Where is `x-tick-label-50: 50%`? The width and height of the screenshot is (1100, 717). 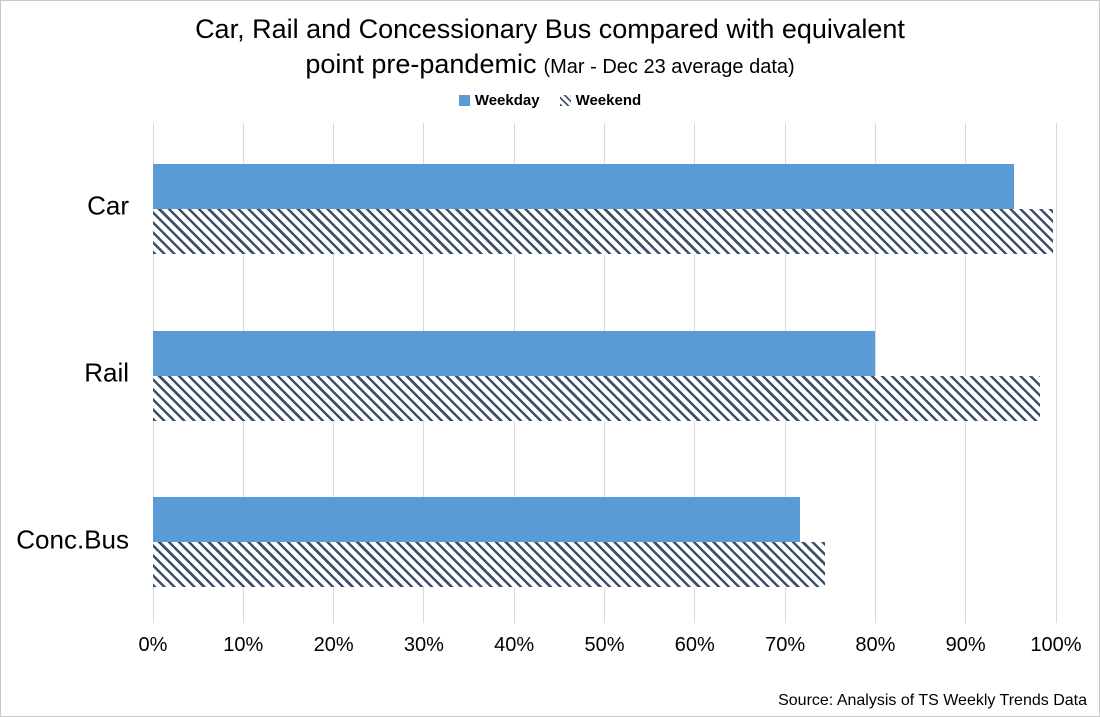 x-tick-label-50: 50% is located at coordinates (604, 645).